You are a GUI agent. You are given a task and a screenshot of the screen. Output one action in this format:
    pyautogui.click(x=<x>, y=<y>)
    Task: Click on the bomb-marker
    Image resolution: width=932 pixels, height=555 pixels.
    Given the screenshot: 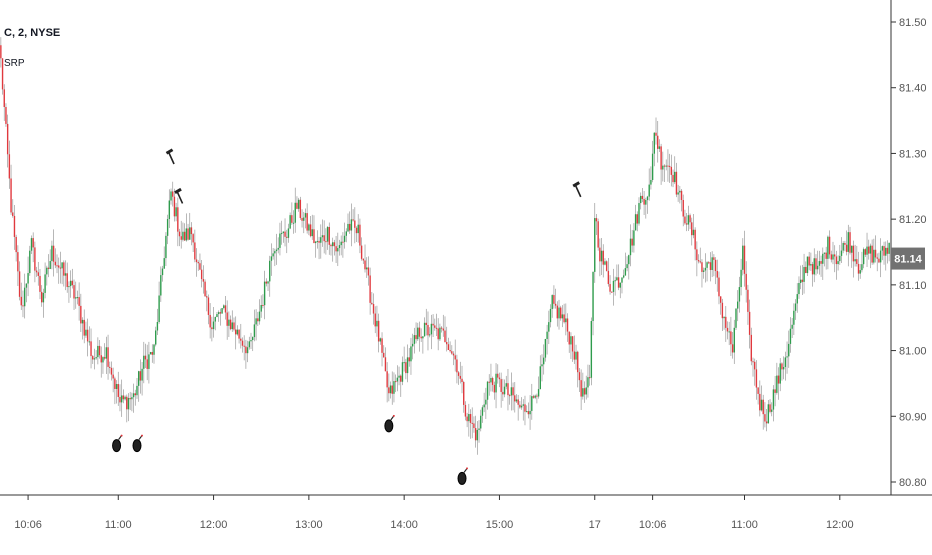 What is the action you would take?
    pyautogui.click(x=117, y=443)
    